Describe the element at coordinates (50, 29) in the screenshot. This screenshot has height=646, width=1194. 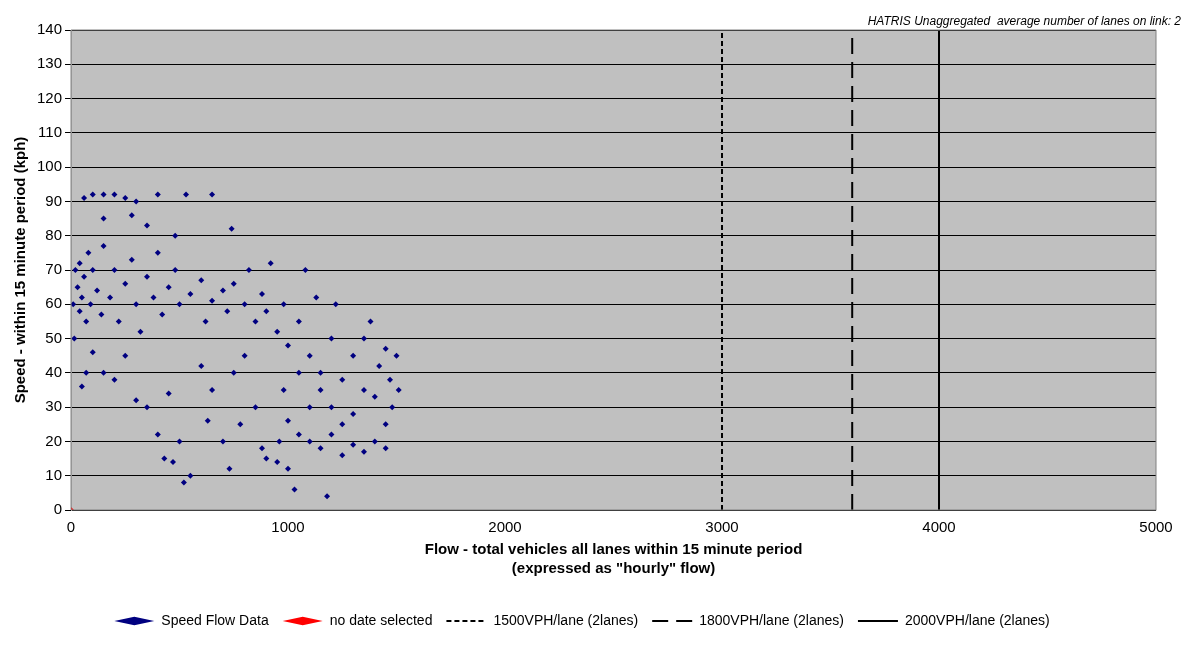
I see `y-tick-label: 140` at that location.